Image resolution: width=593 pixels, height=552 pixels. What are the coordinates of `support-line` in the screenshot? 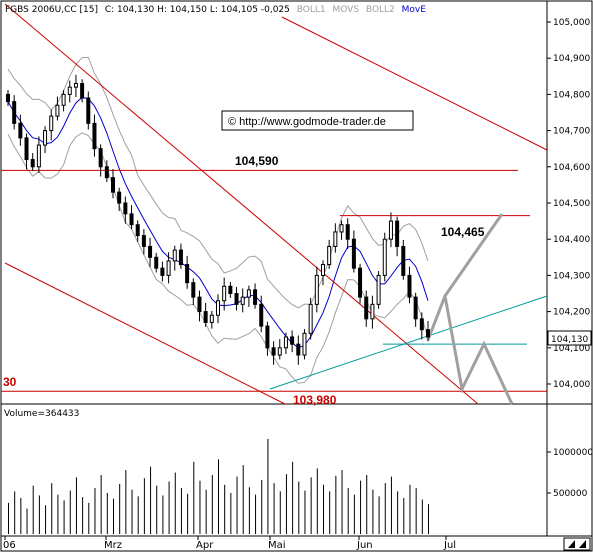 It's located at (408, 342).